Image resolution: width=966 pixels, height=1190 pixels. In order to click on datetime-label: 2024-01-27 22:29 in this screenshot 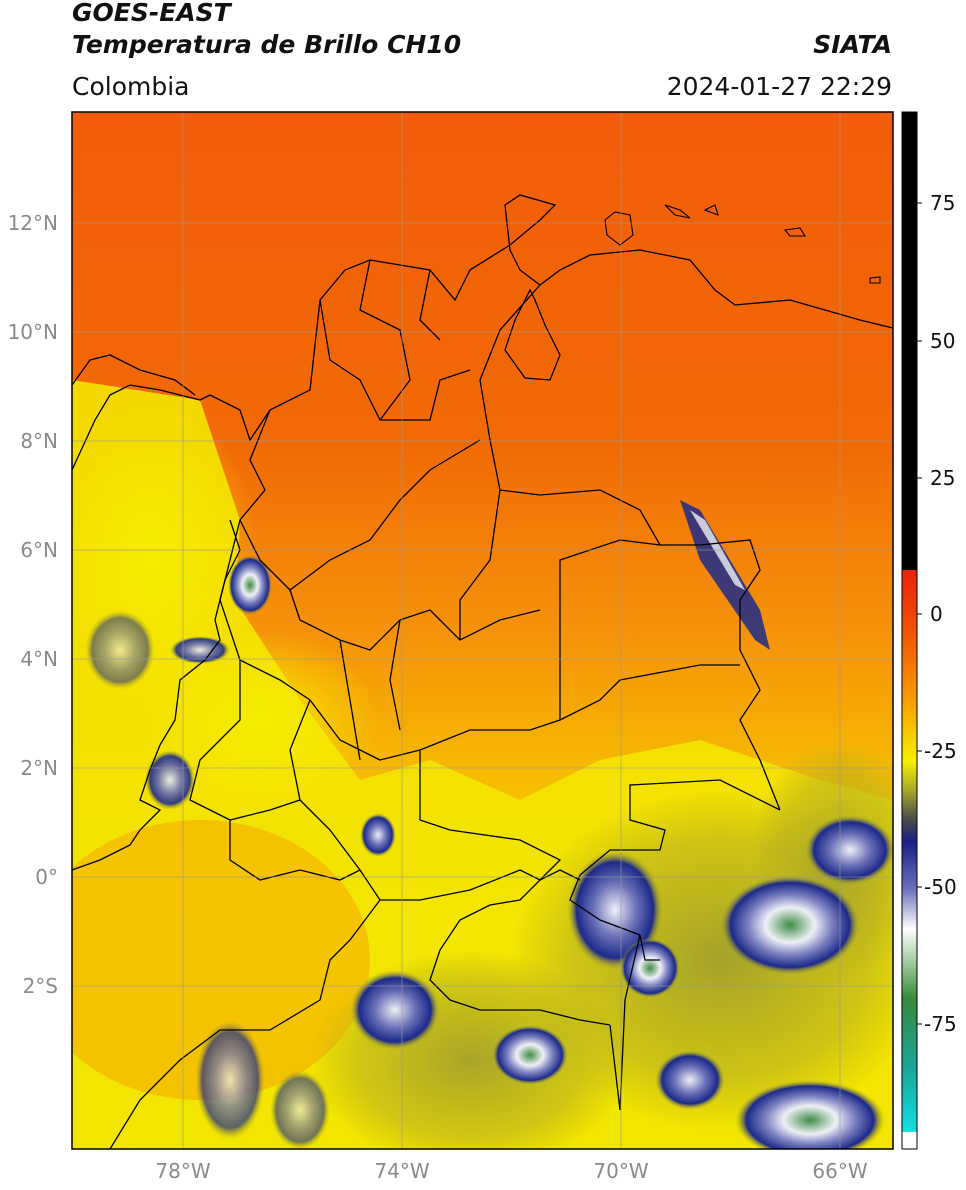, I will do `click(779, 86)`.